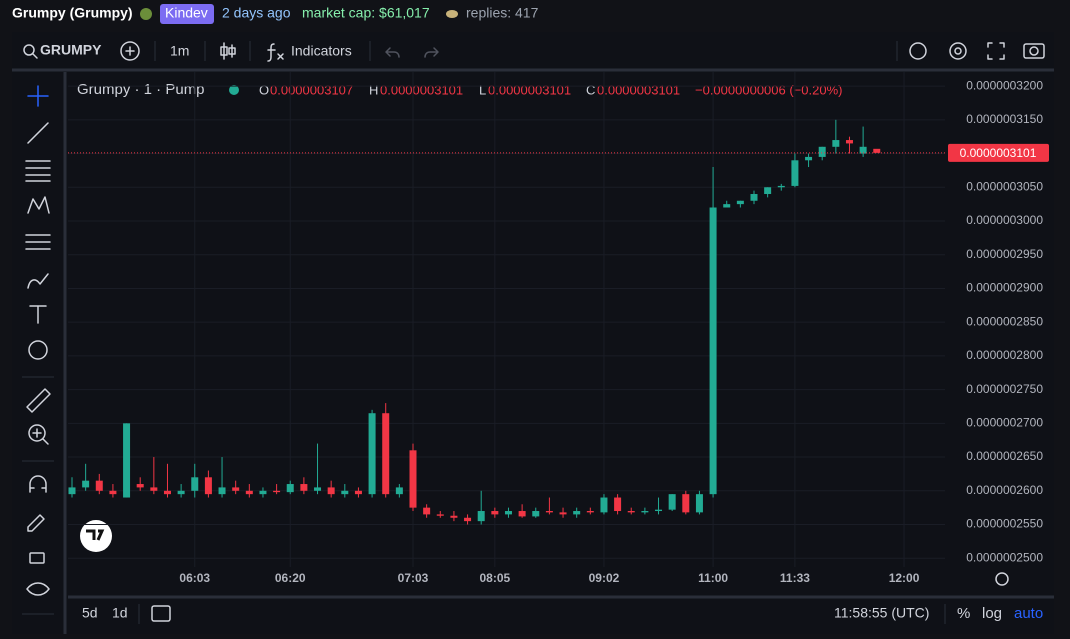 This screenshot has height=639, width=1070. I want to click on y-tick-label: 0.0000002500, so click(1004, 557).